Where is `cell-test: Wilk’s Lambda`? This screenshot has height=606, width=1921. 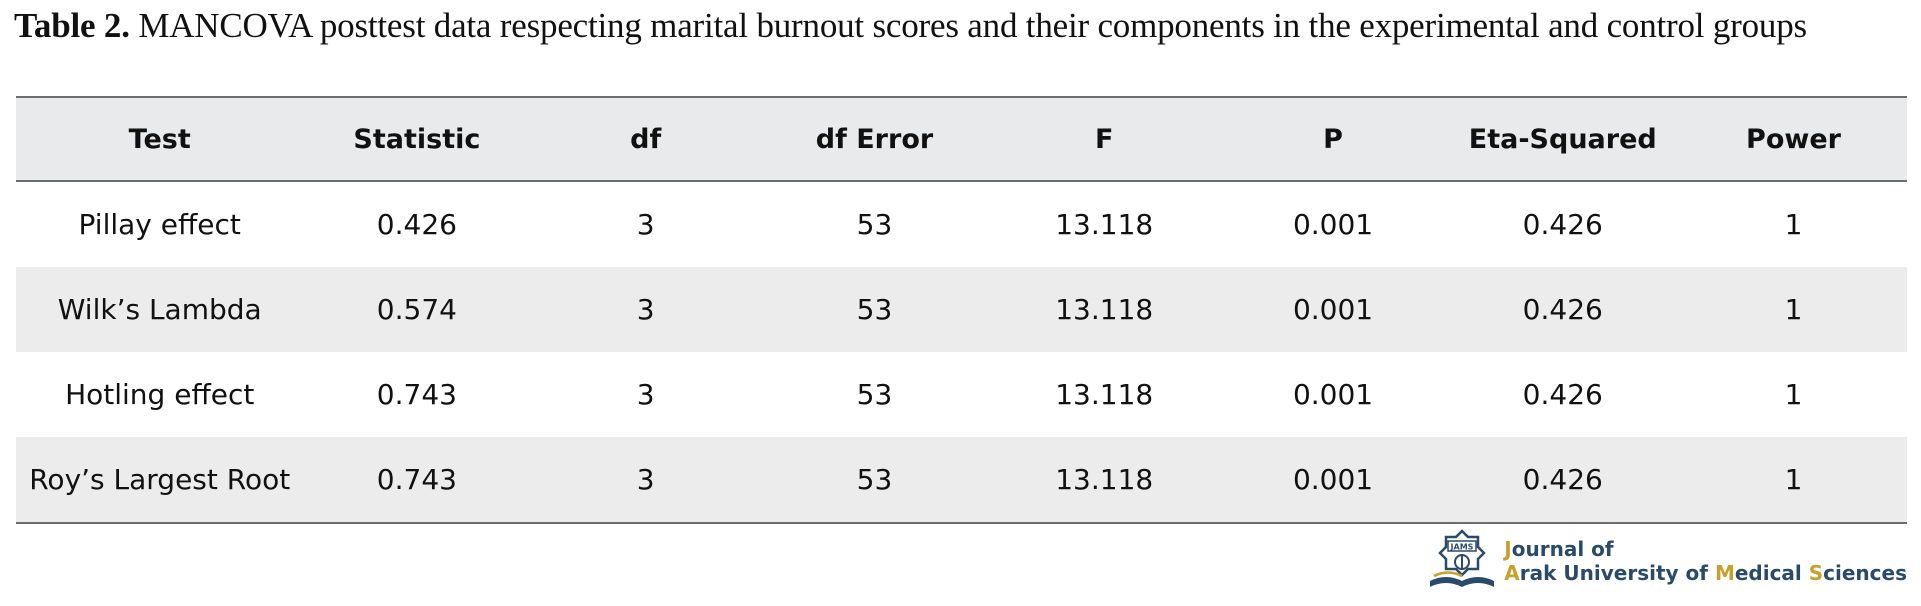
cell-test: Wilk’s Lambda is located at coordinates (159, 309).